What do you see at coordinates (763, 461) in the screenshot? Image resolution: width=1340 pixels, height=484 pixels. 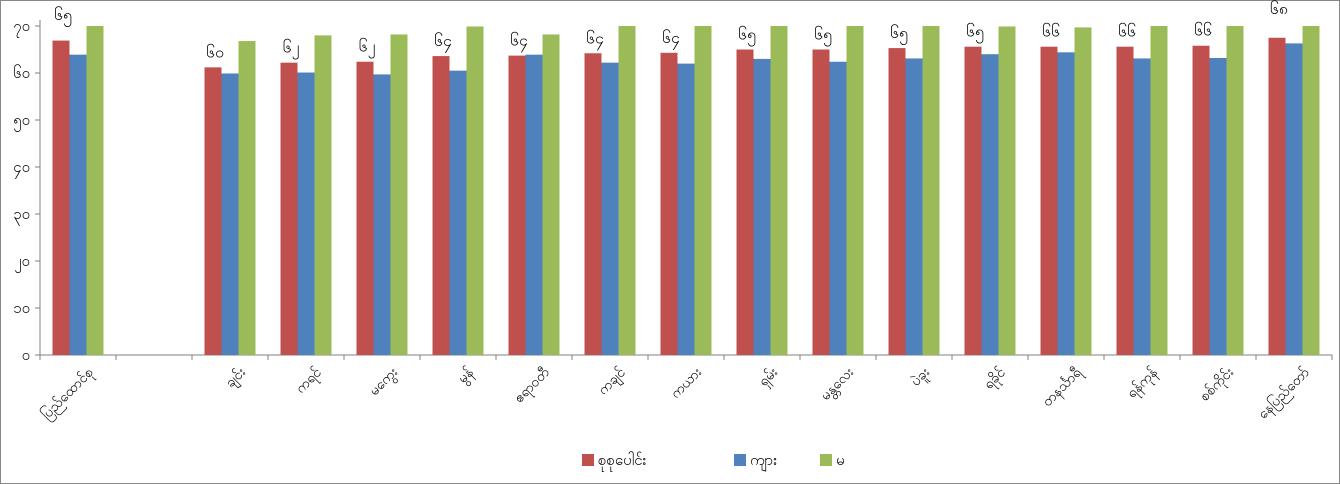 I see `legend-label: ကျား` at bounding box center [763, 461].